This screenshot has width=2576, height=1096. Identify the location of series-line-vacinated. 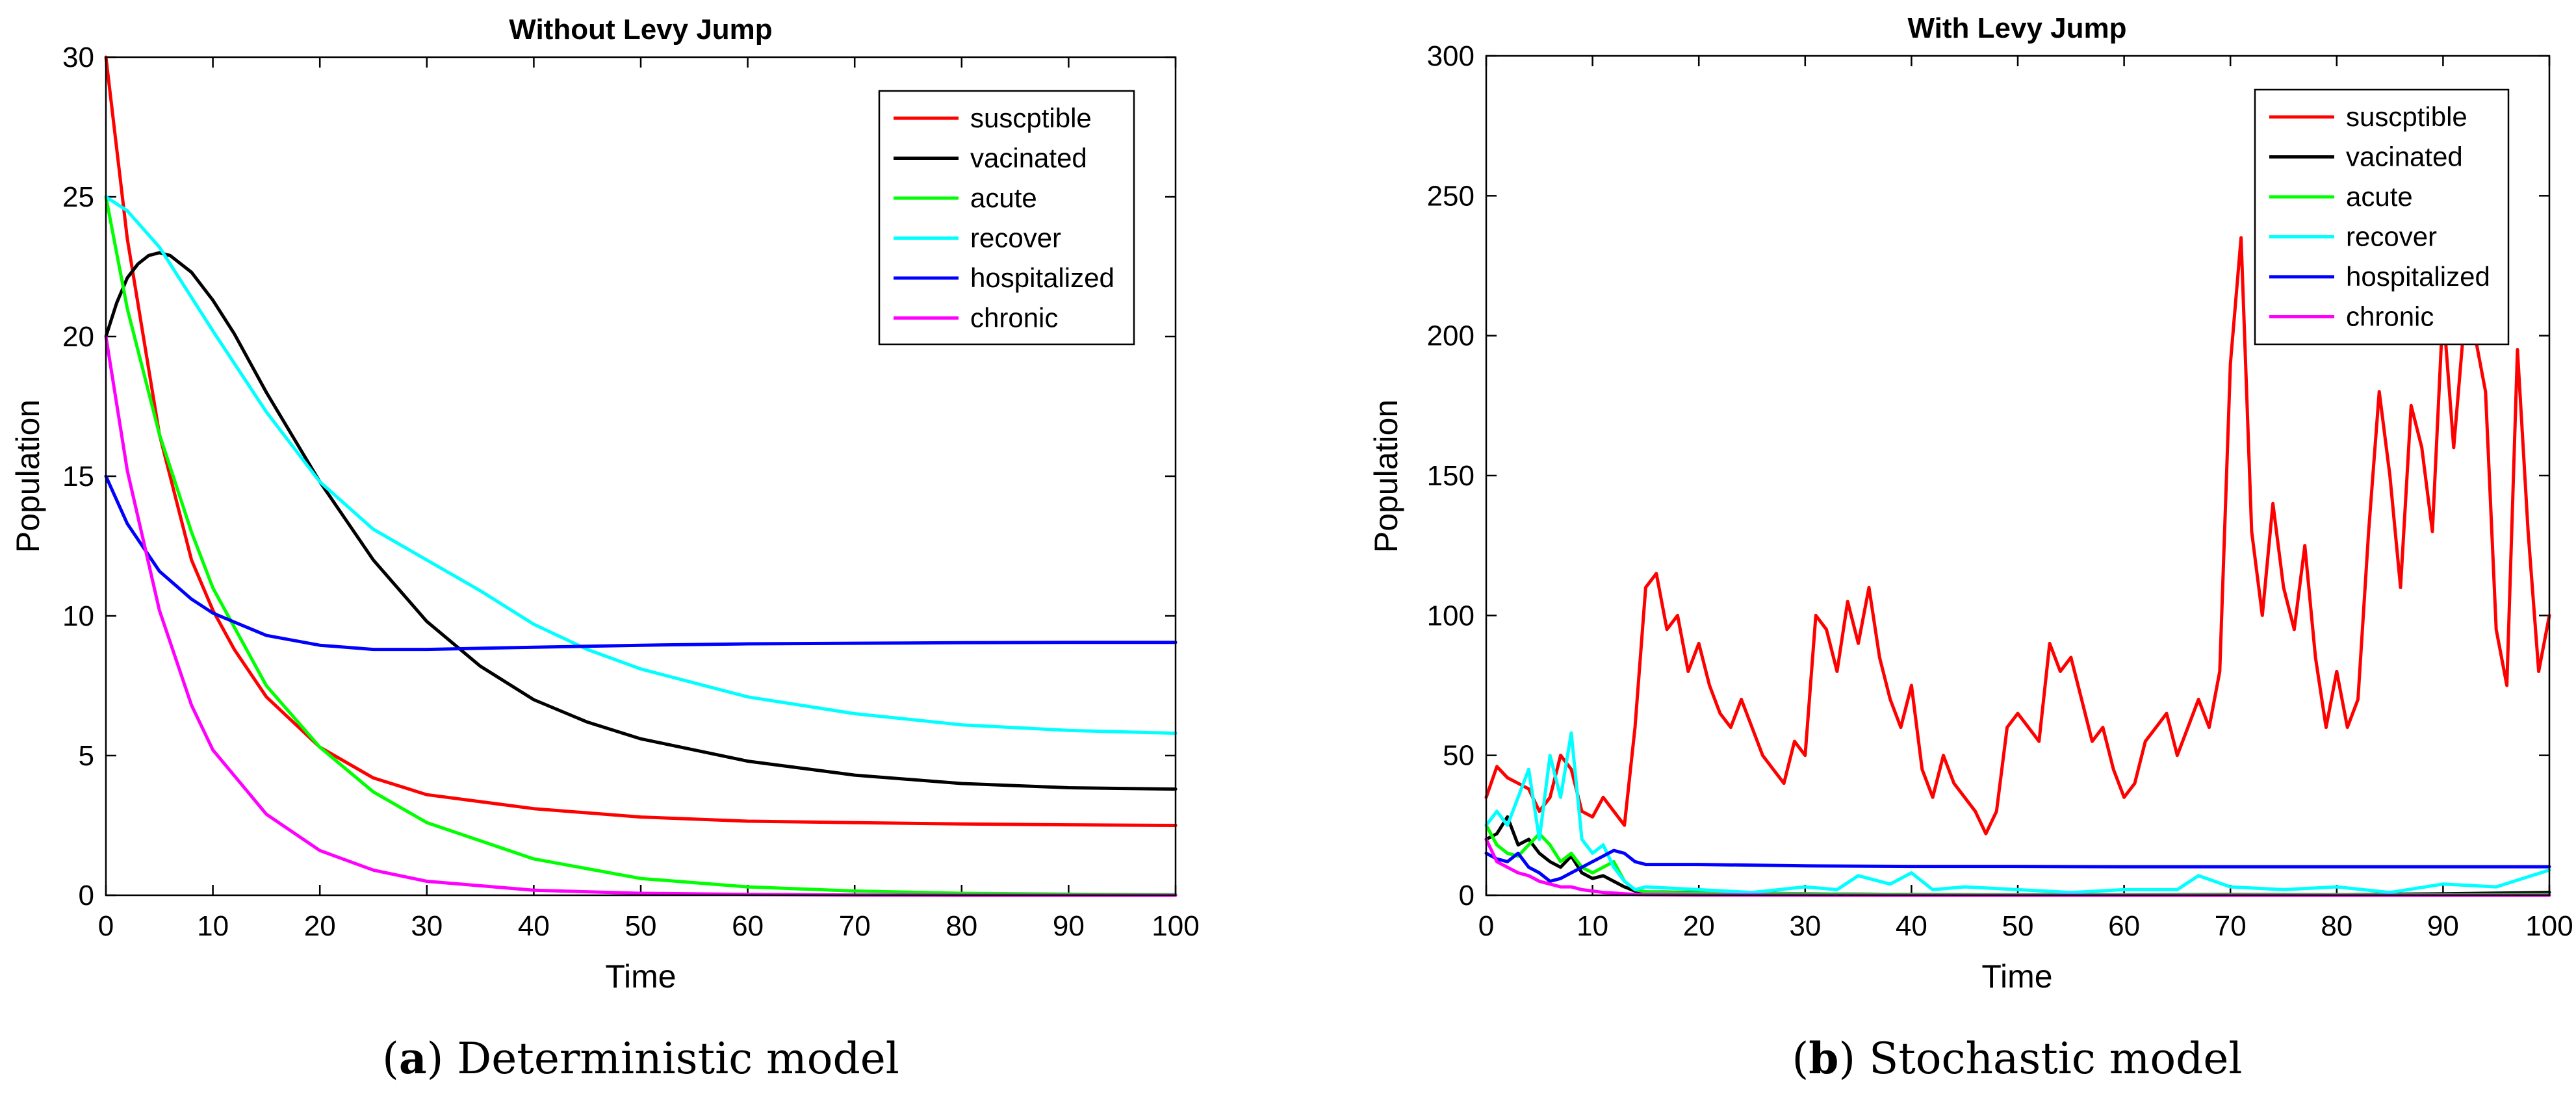
(2018, 856).